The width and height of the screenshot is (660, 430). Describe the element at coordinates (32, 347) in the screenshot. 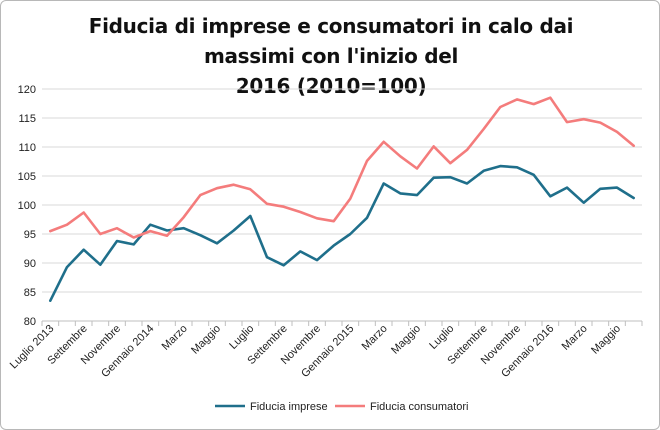

I see `x-tick-label: Luglio 2013` at that location.